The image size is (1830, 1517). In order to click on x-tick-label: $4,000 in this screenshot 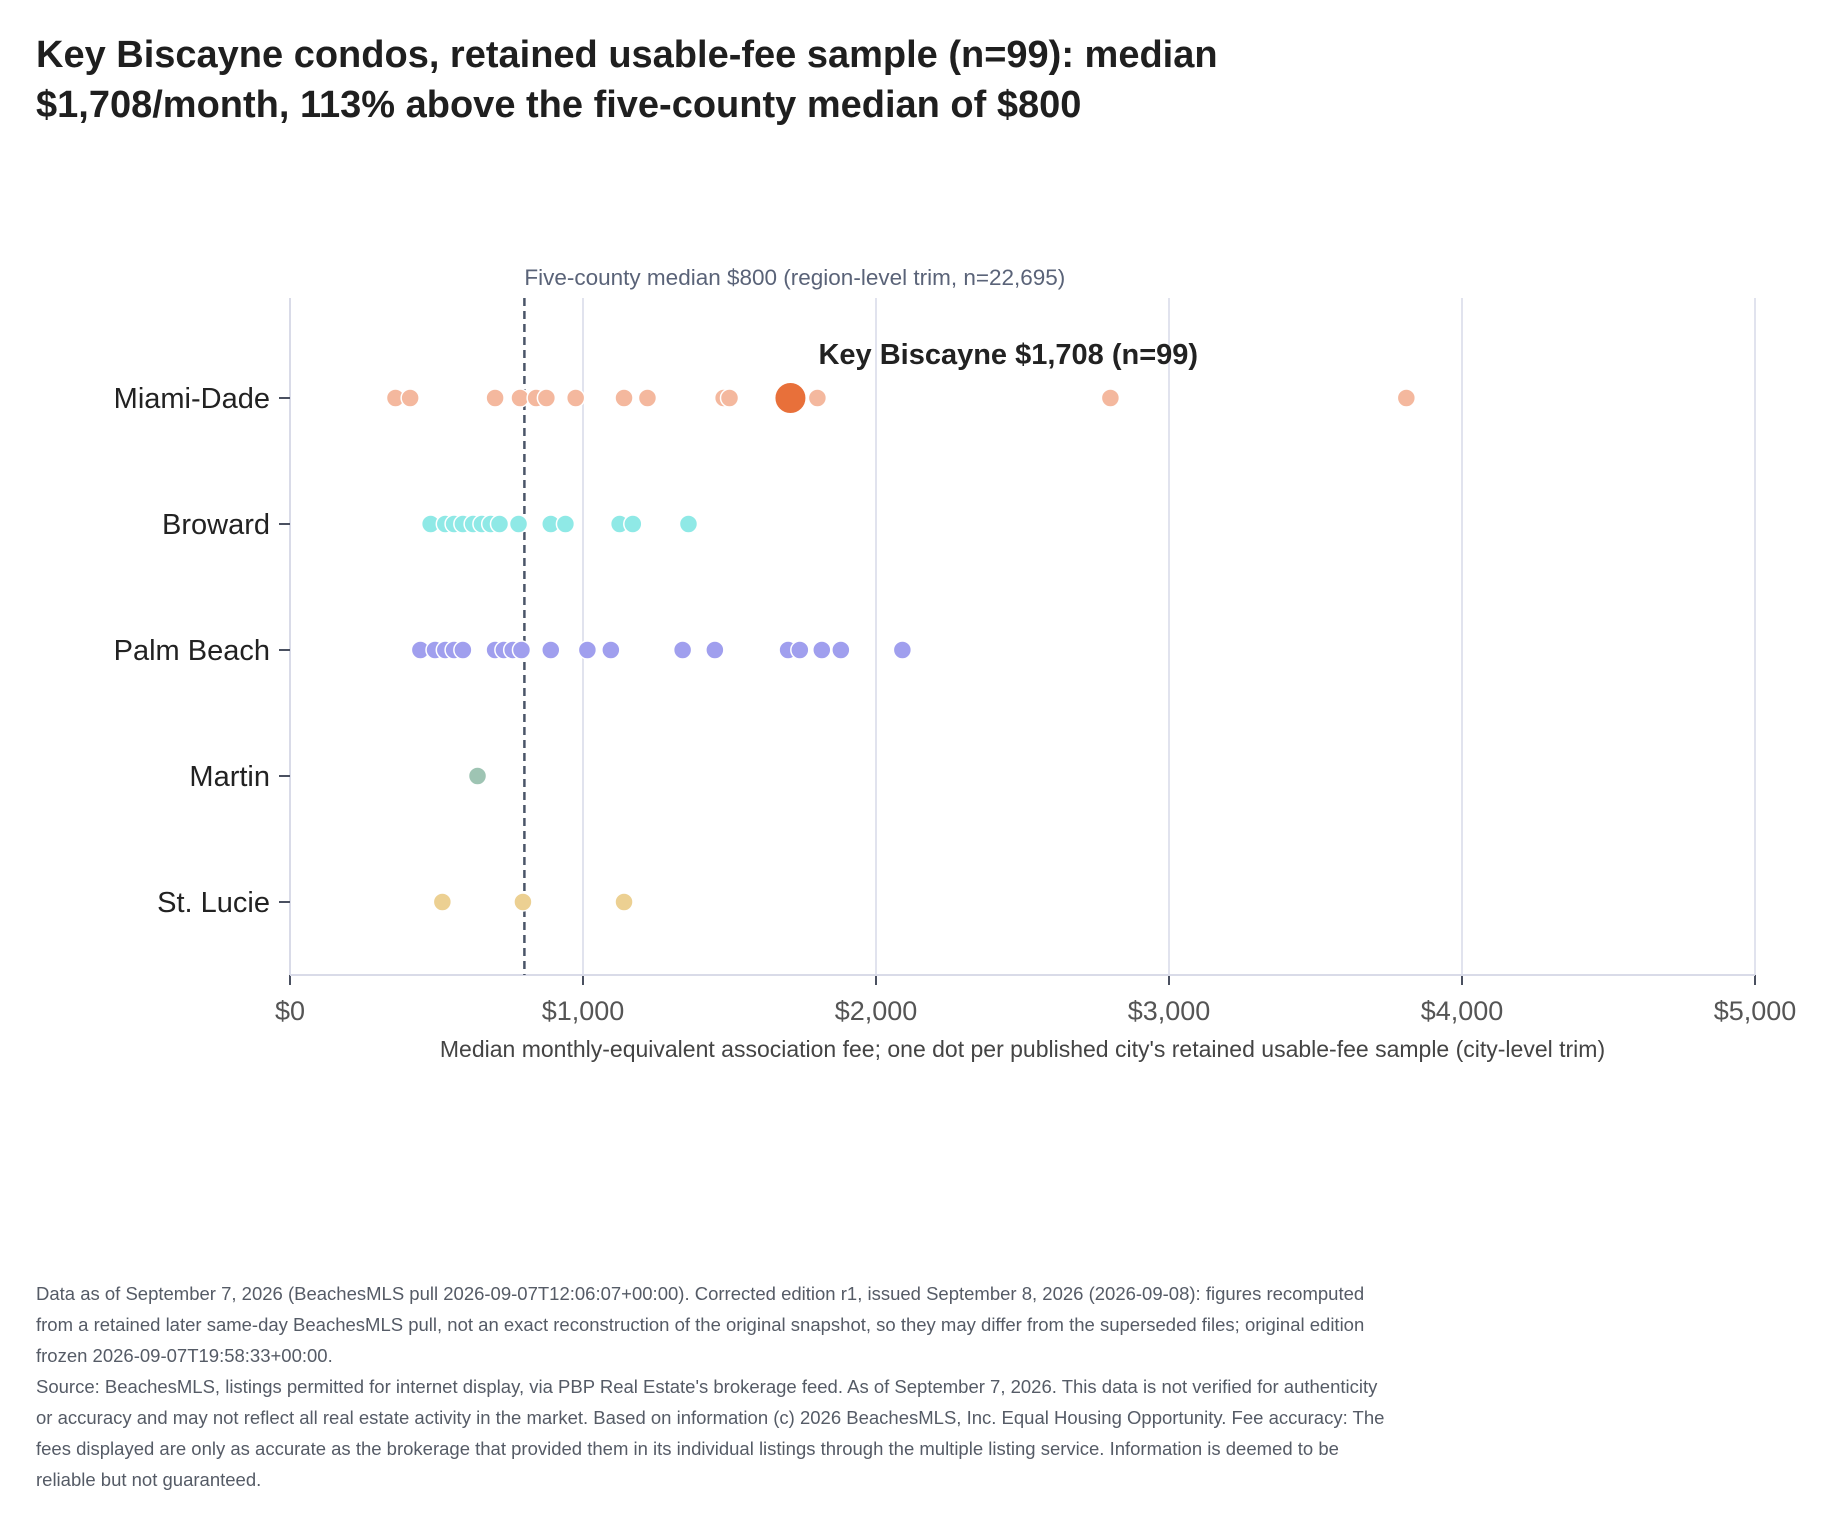, I will do `click(1462, 1011)`.